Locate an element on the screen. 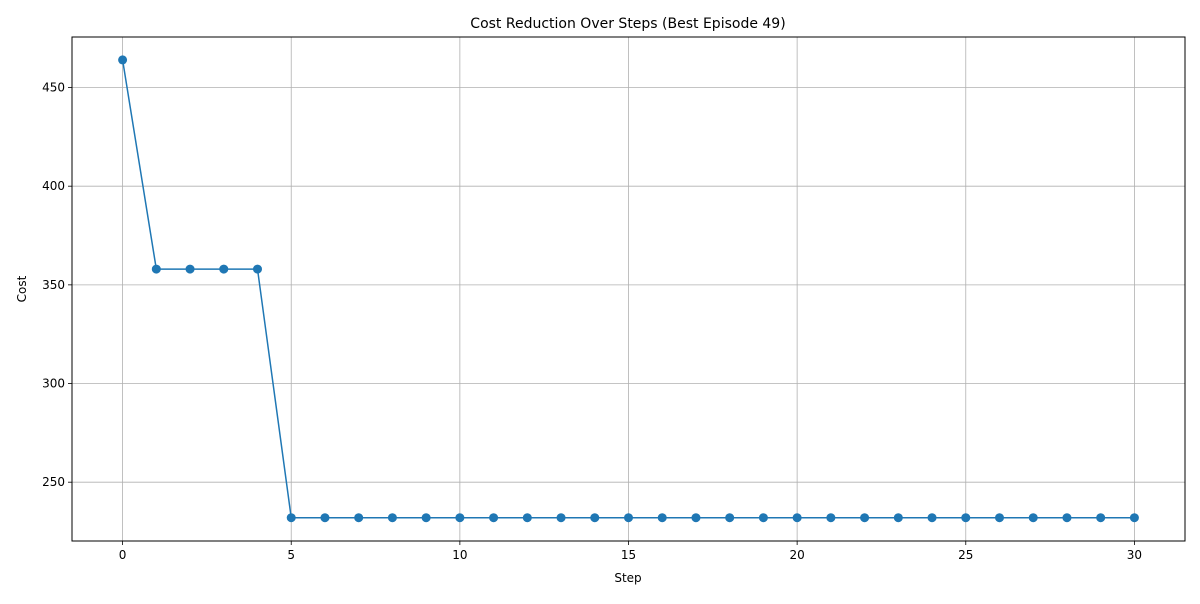  x-tick-label: 10 is located at coordinates (459, 555).